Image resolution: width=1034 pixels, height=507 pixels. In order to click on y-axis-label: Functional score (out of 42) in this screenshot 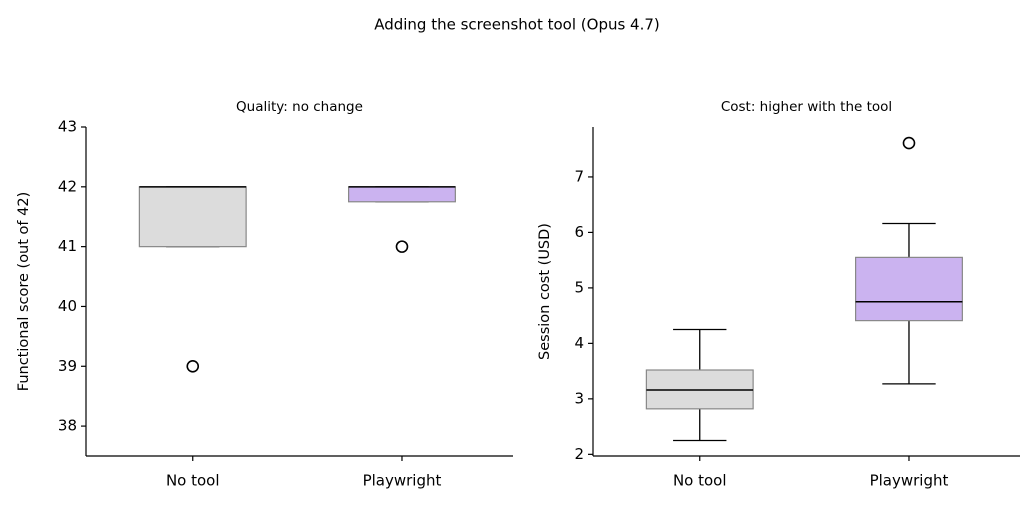, I will do `click(24, 291)`.